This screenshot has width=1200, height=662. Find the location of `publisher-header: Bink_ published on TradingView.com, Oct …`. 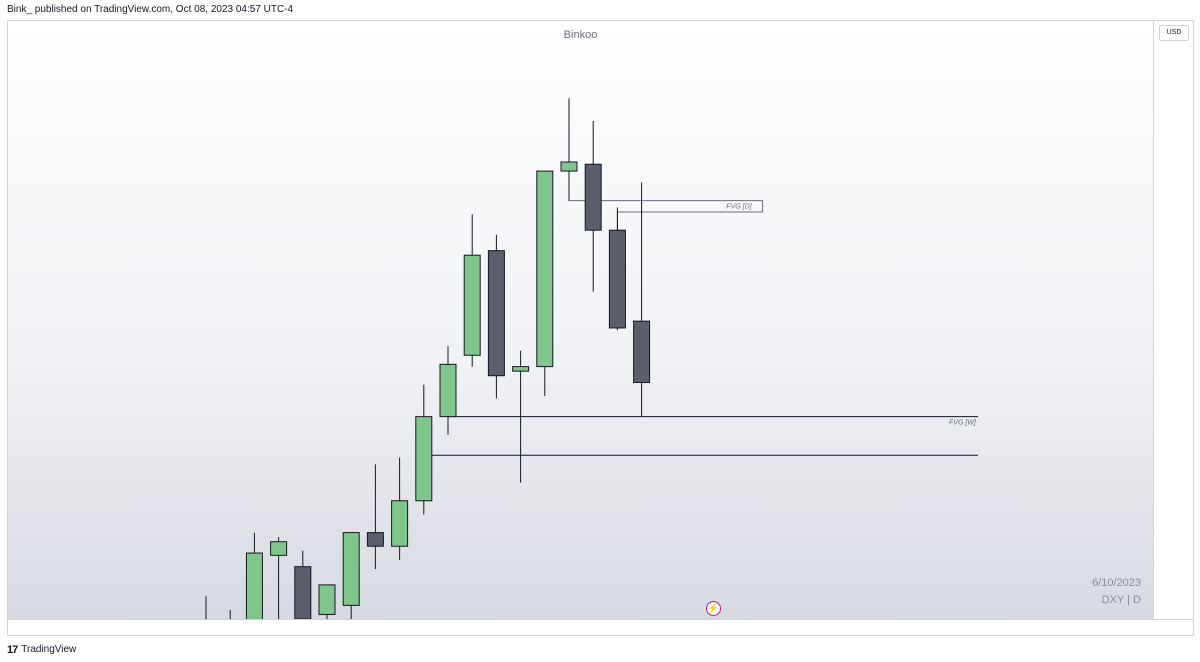

publisher-header: Bink_ published on TradingView.com, Oct … is located at coordinates (150, 9).